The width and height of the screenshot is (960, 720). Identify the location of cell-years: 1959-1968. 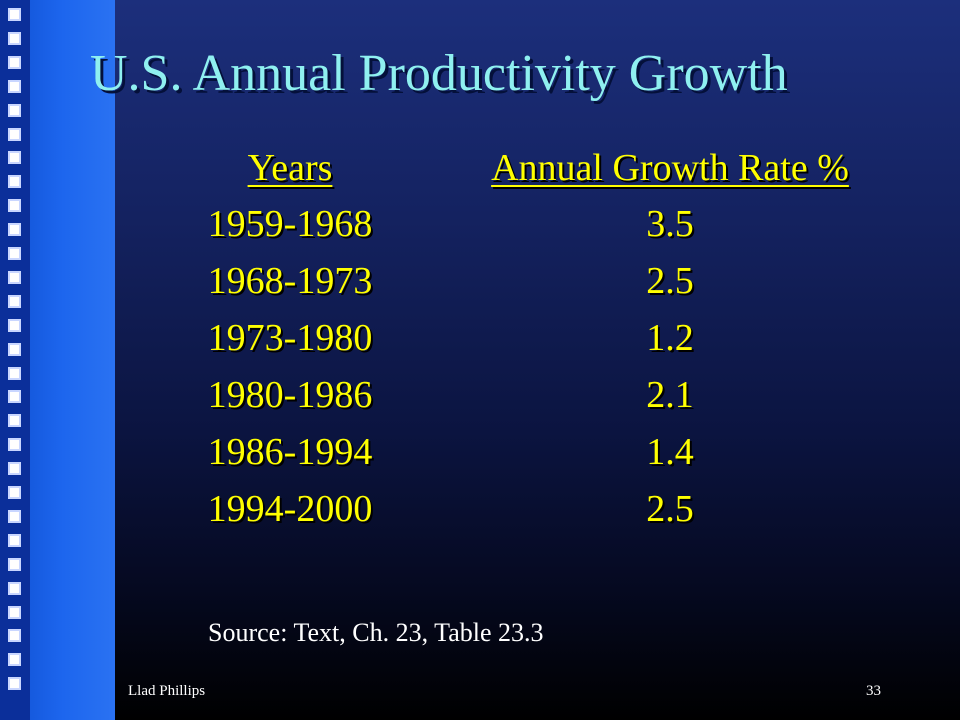
(290, 223).